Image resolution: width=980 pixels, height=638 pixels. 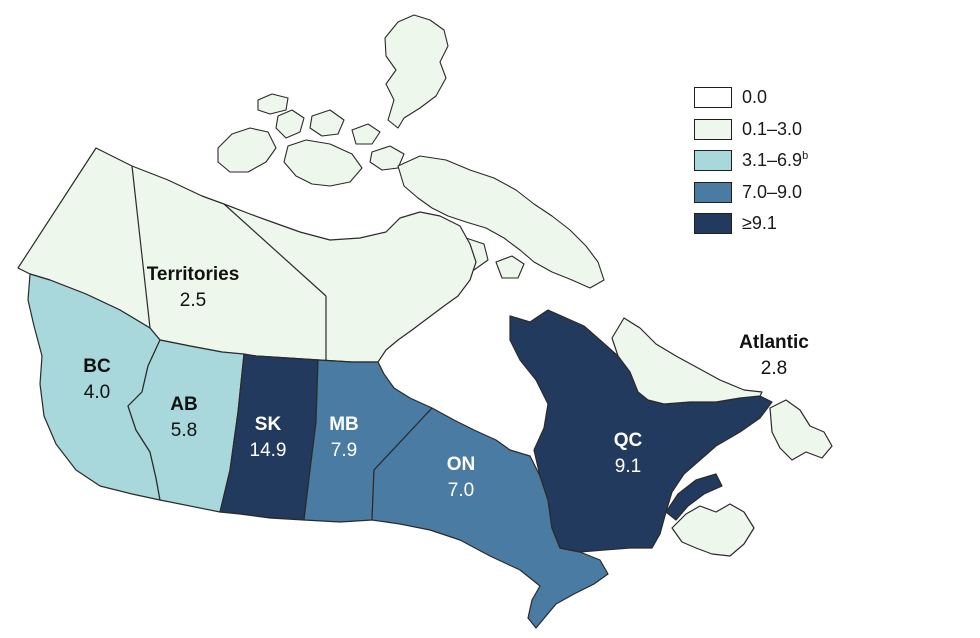 I want to click on legend-item: 3.1–6.9b, so click(x=814, y=161).